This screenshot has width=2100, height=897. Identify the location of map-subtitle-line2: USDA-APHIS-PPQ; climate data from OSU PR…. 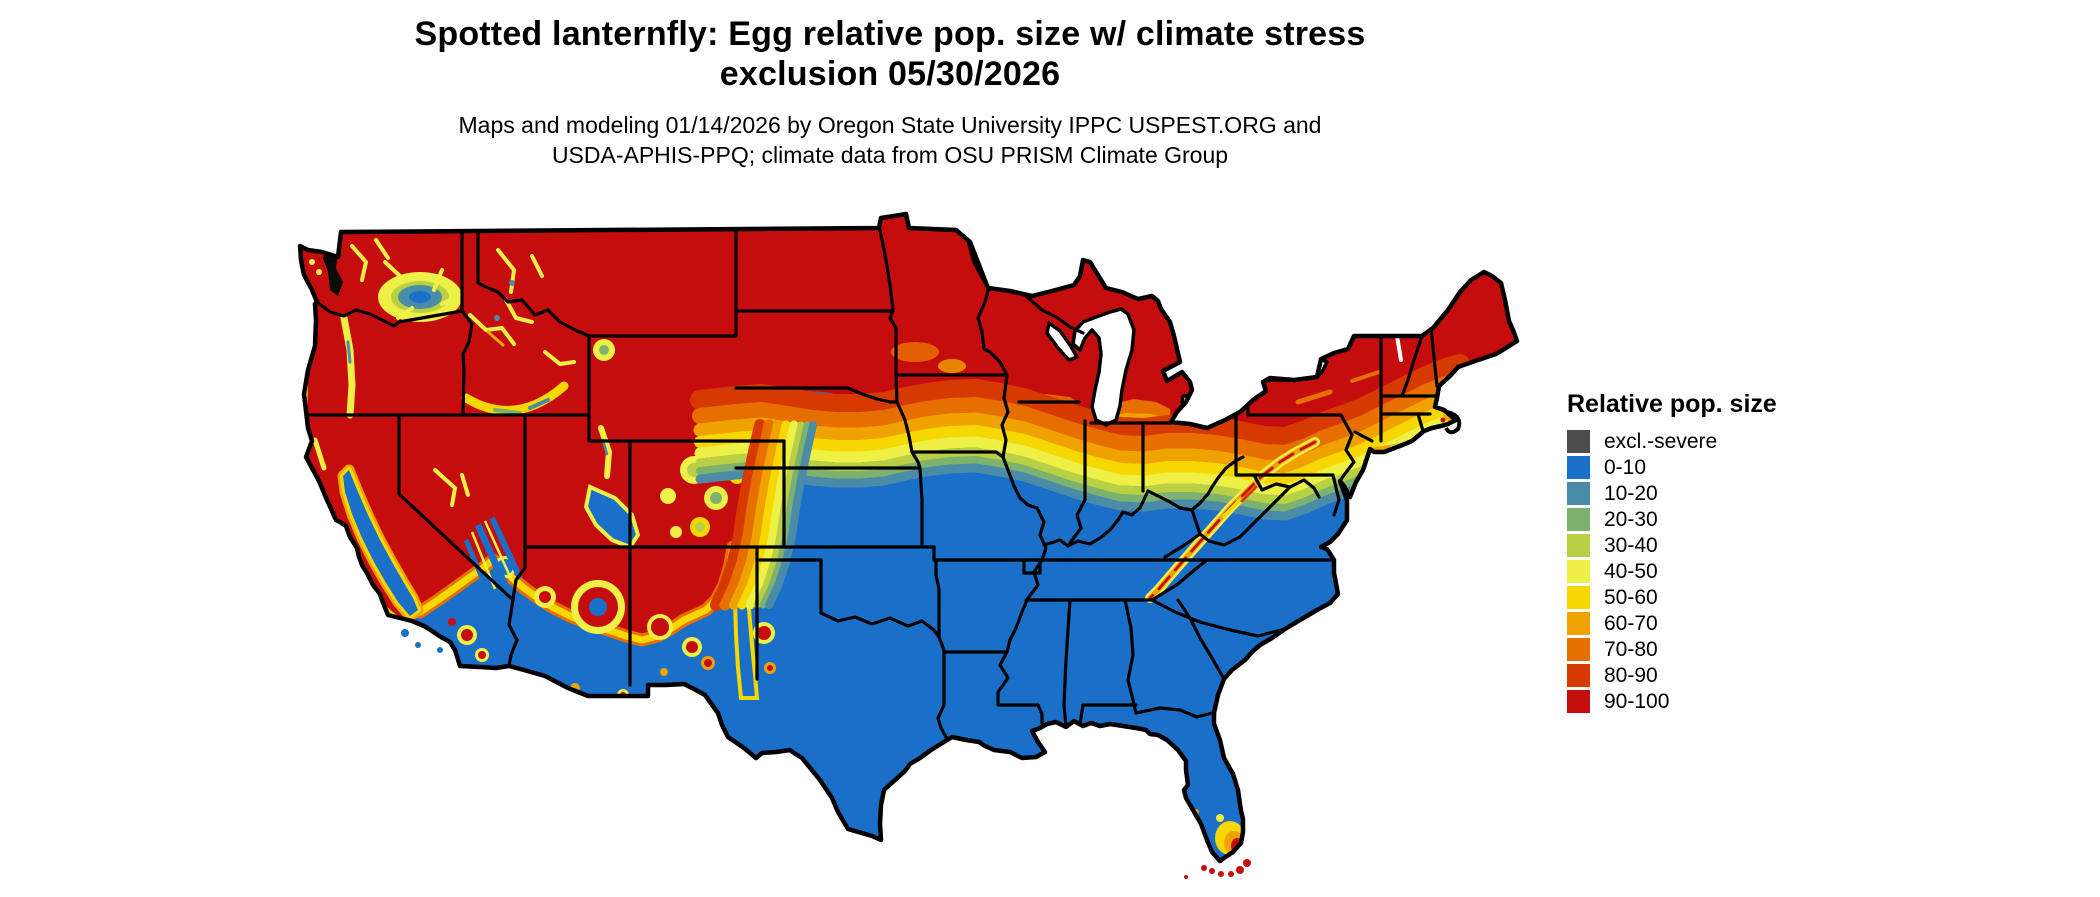
(890, 155).